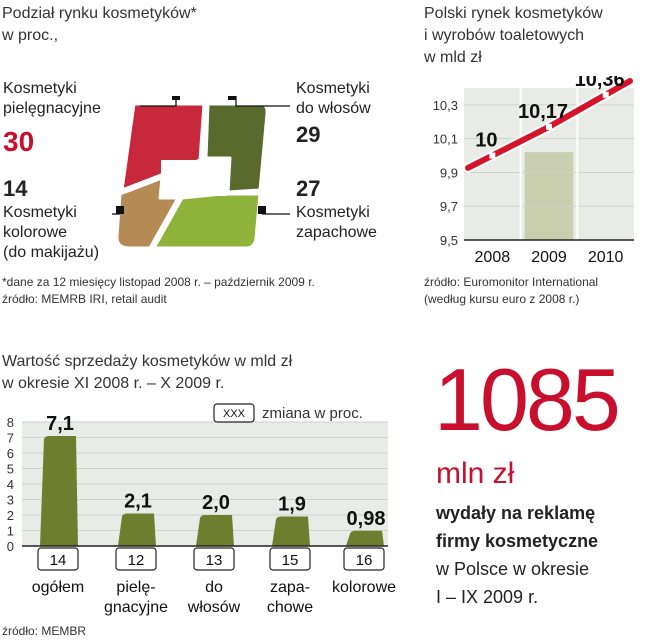 This screenshot has height=640, width=646. Describe the element at coordinates (527, 399) in the screenshot. I see `highlight-number: 1085` at that location.